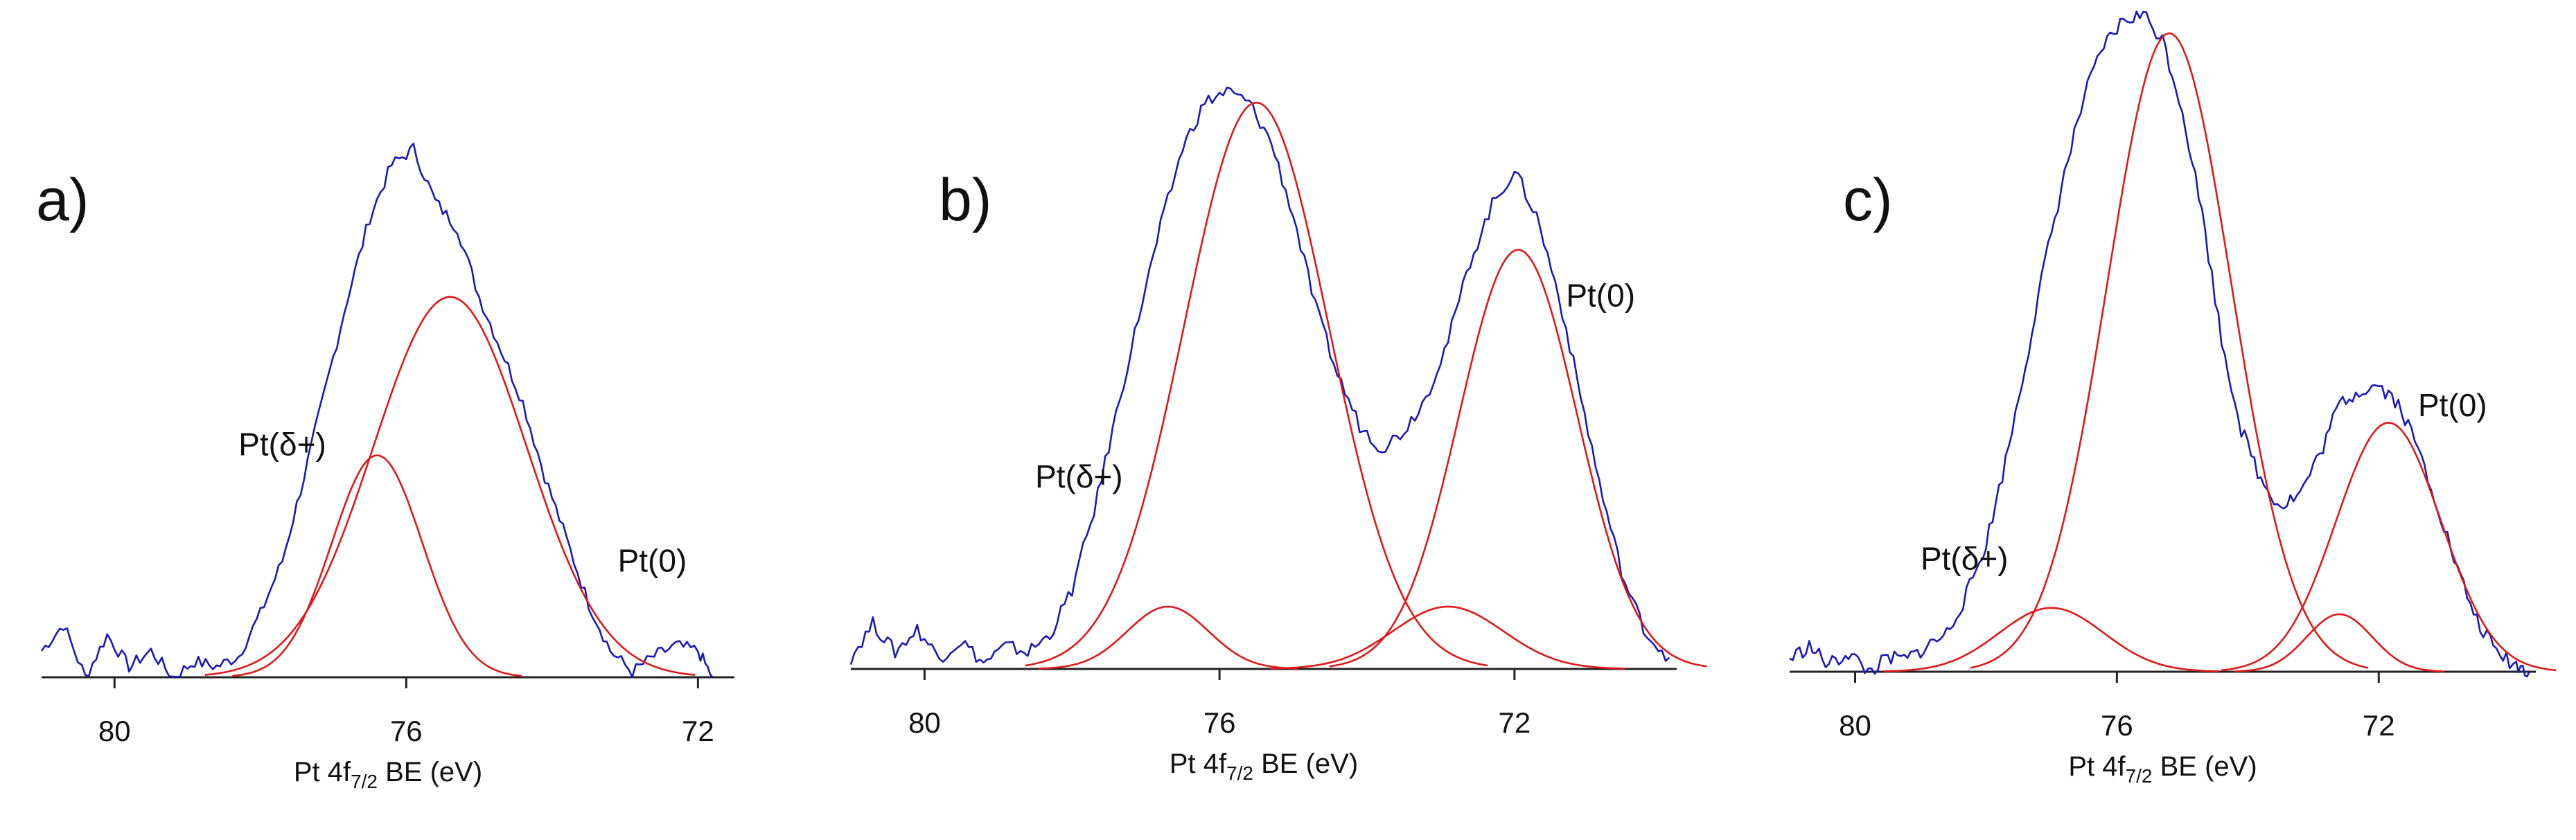 This screenshot has width=2576, height=840. Describe the element at coordinates (406, 712) in the screenshot. I see `panel-a-x-ticks: 80 76 72` at that location.